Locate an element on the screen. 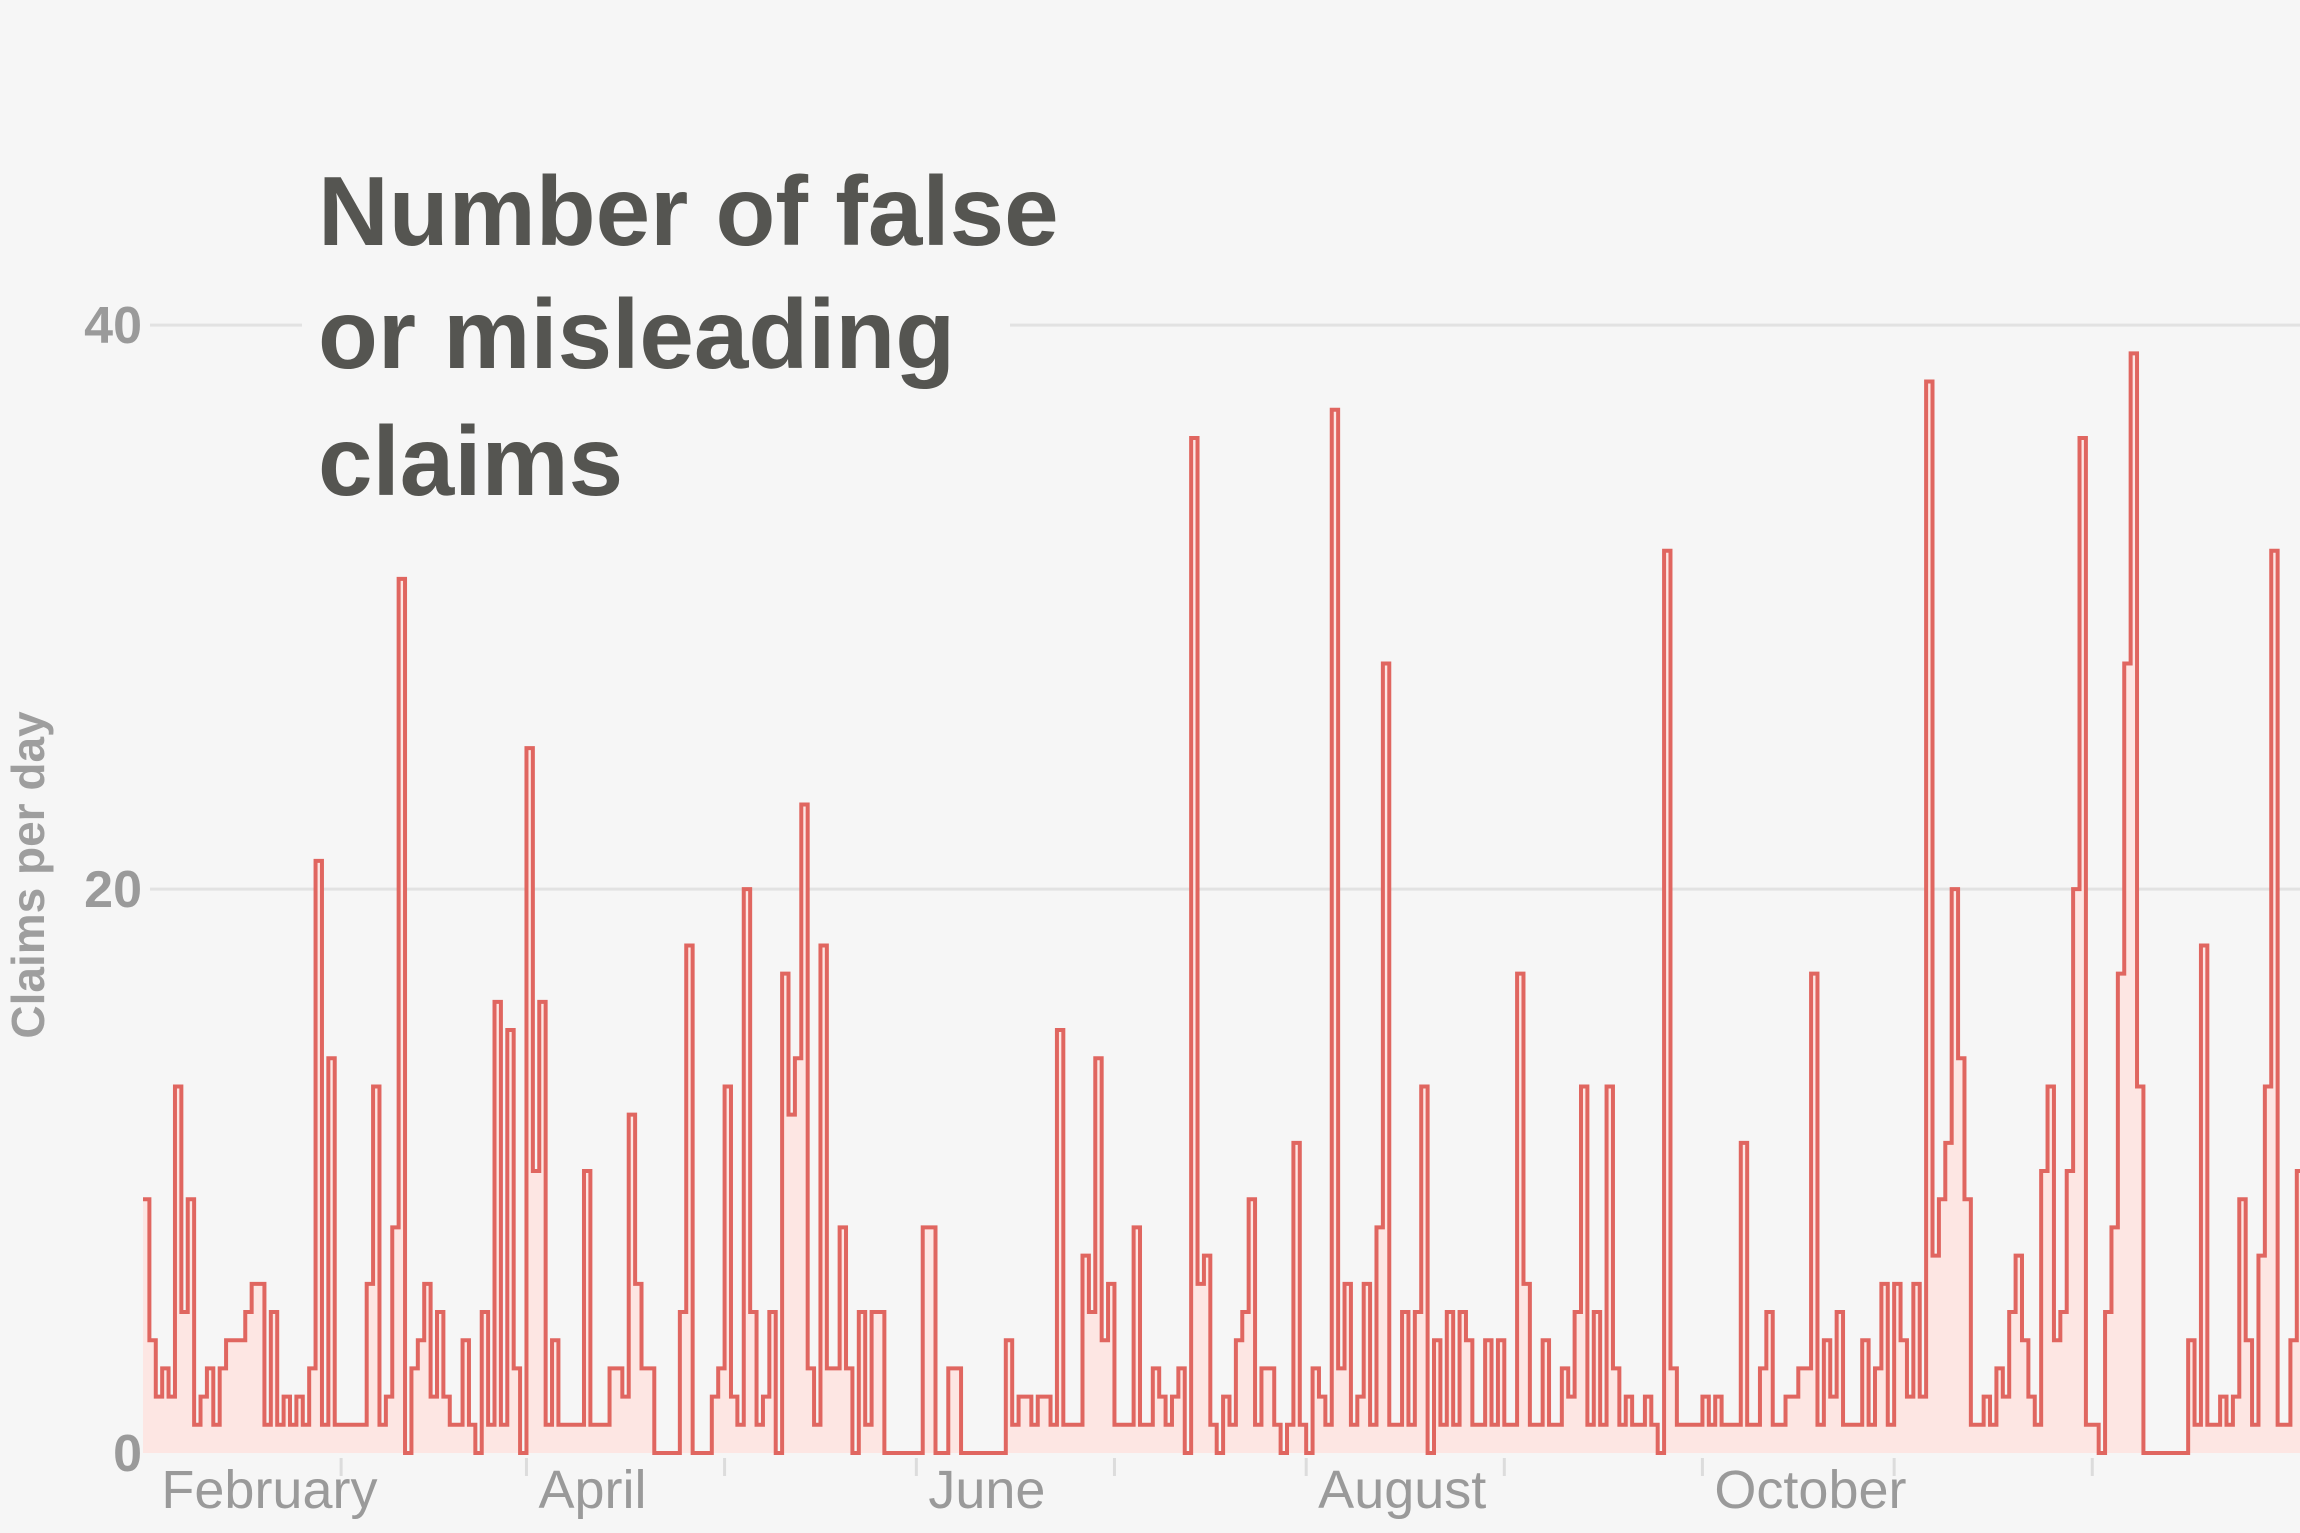 The image size is (2300, 1533). y-tick-label-0: 0 is located at coordinates (127, 1454).